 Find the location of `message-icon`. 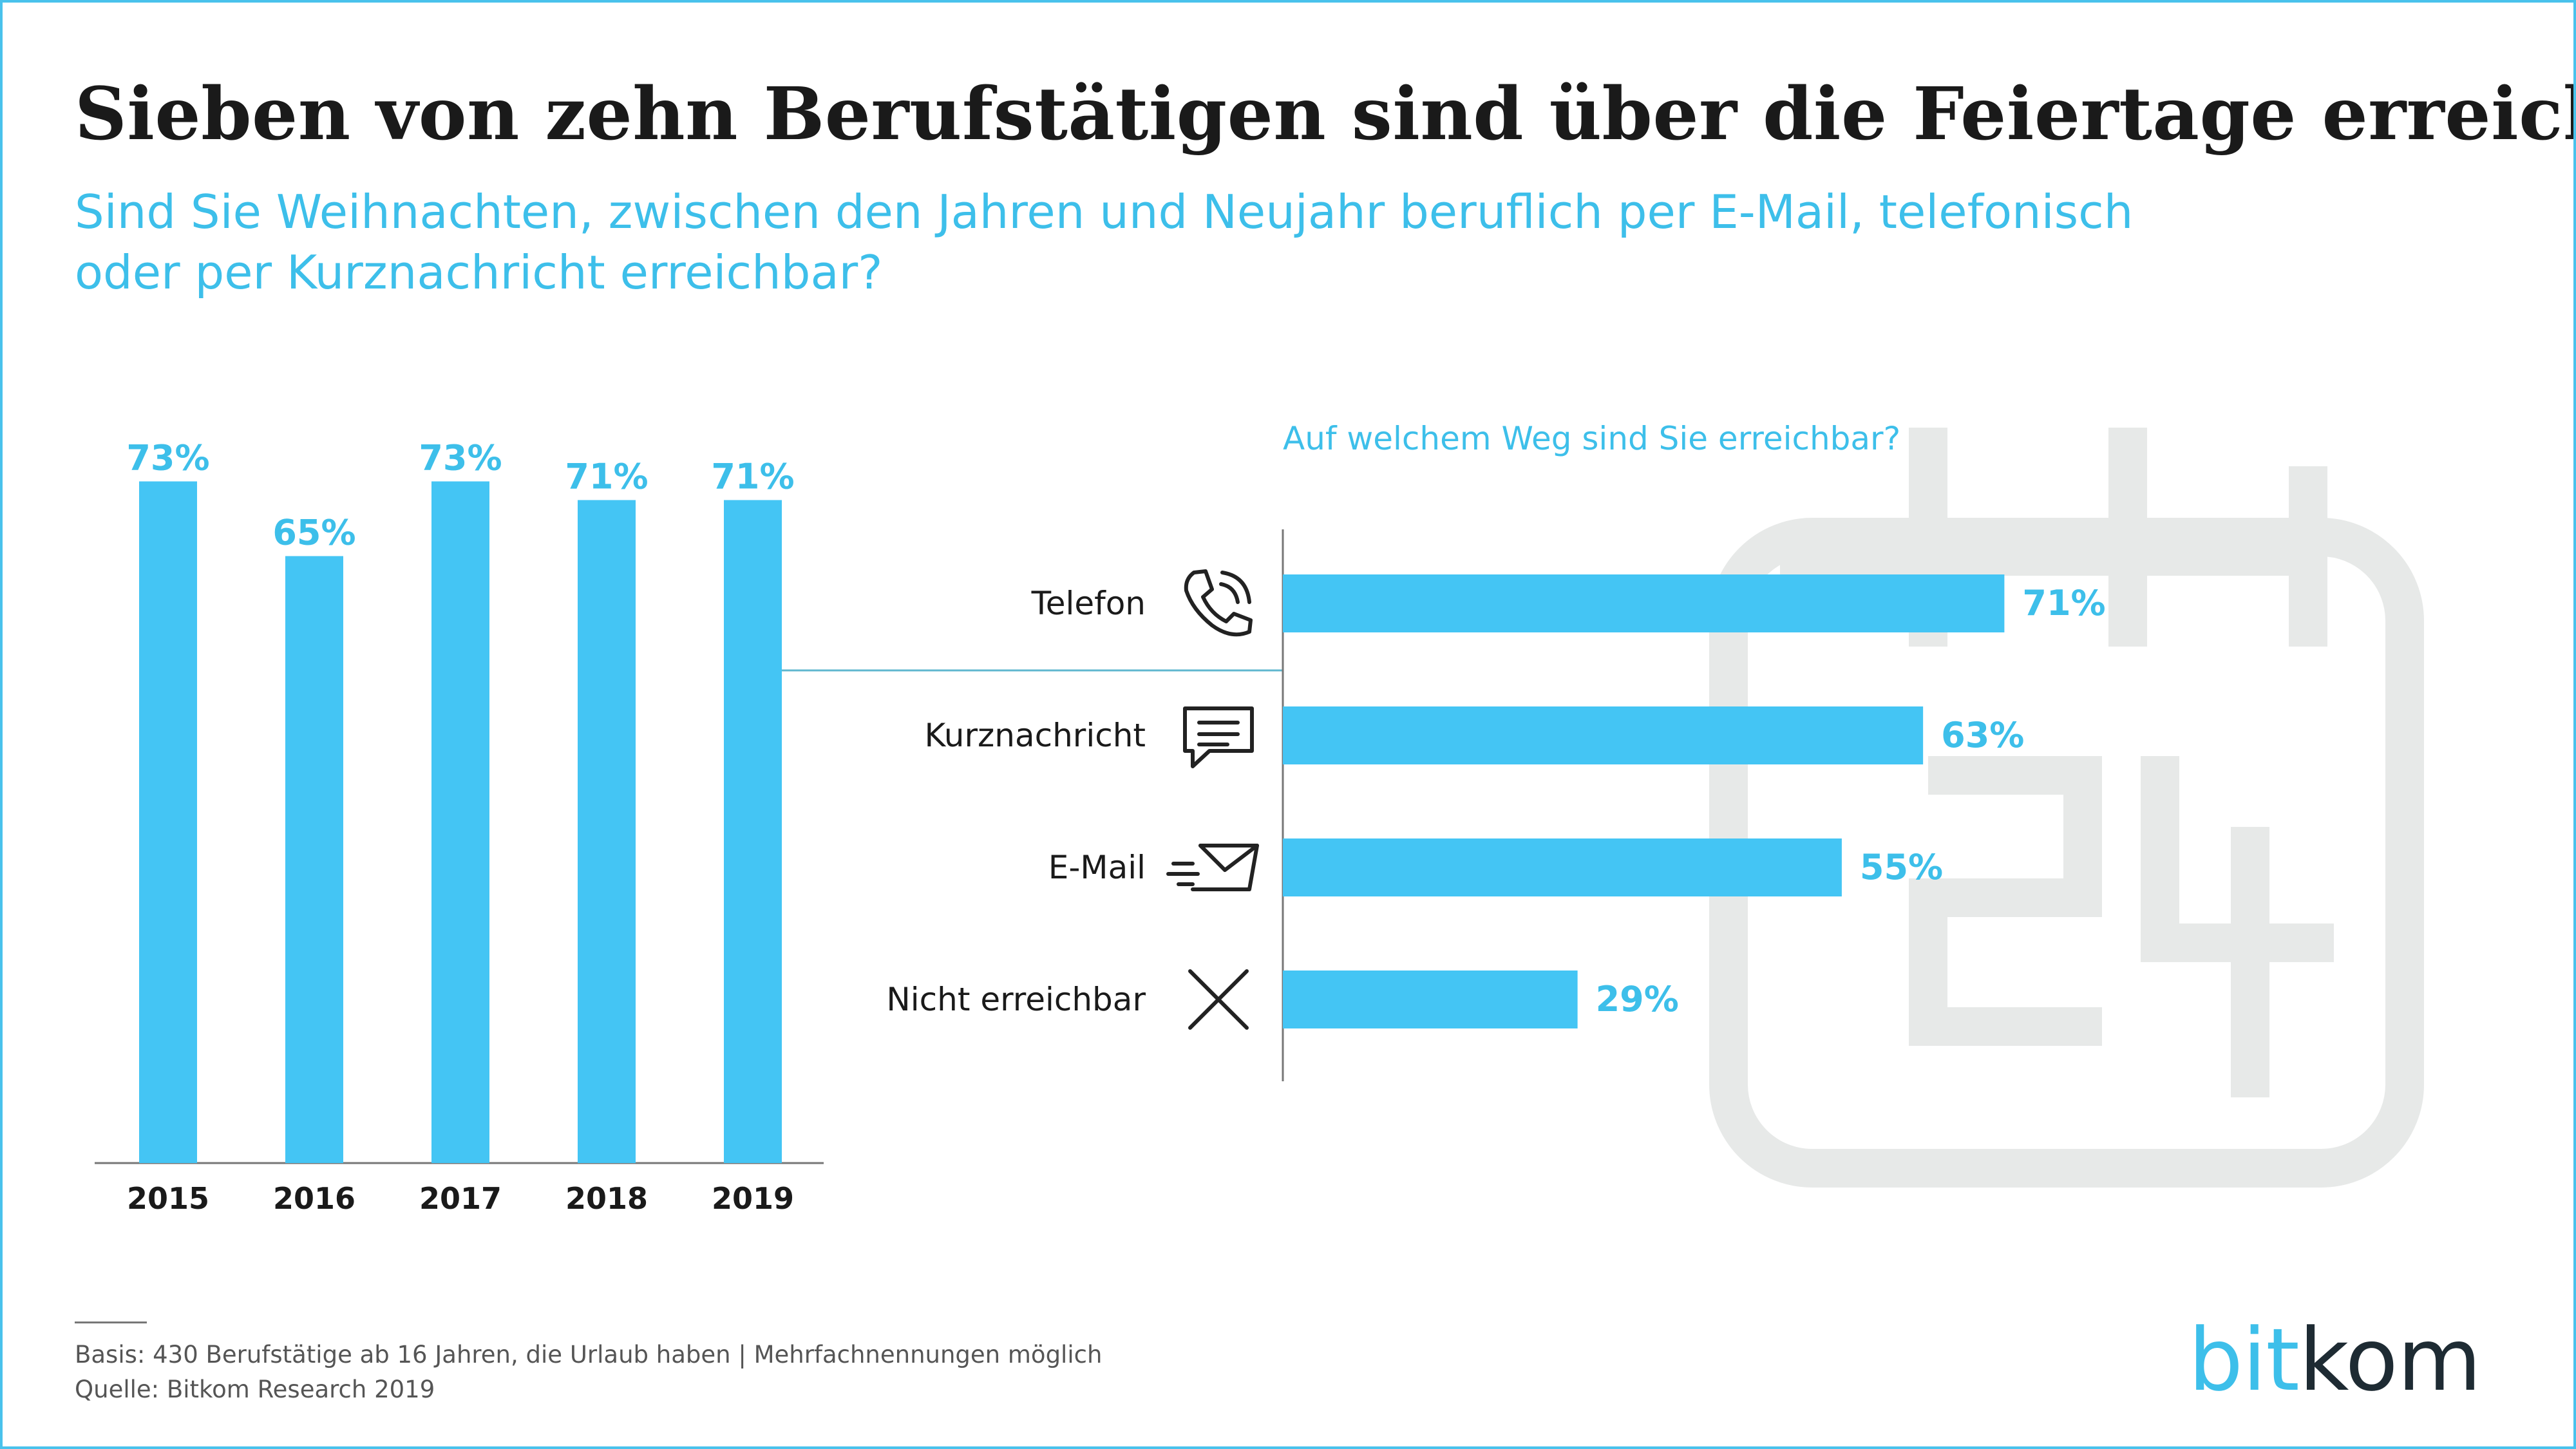

message-icon is located at coordinates (1219, 737).